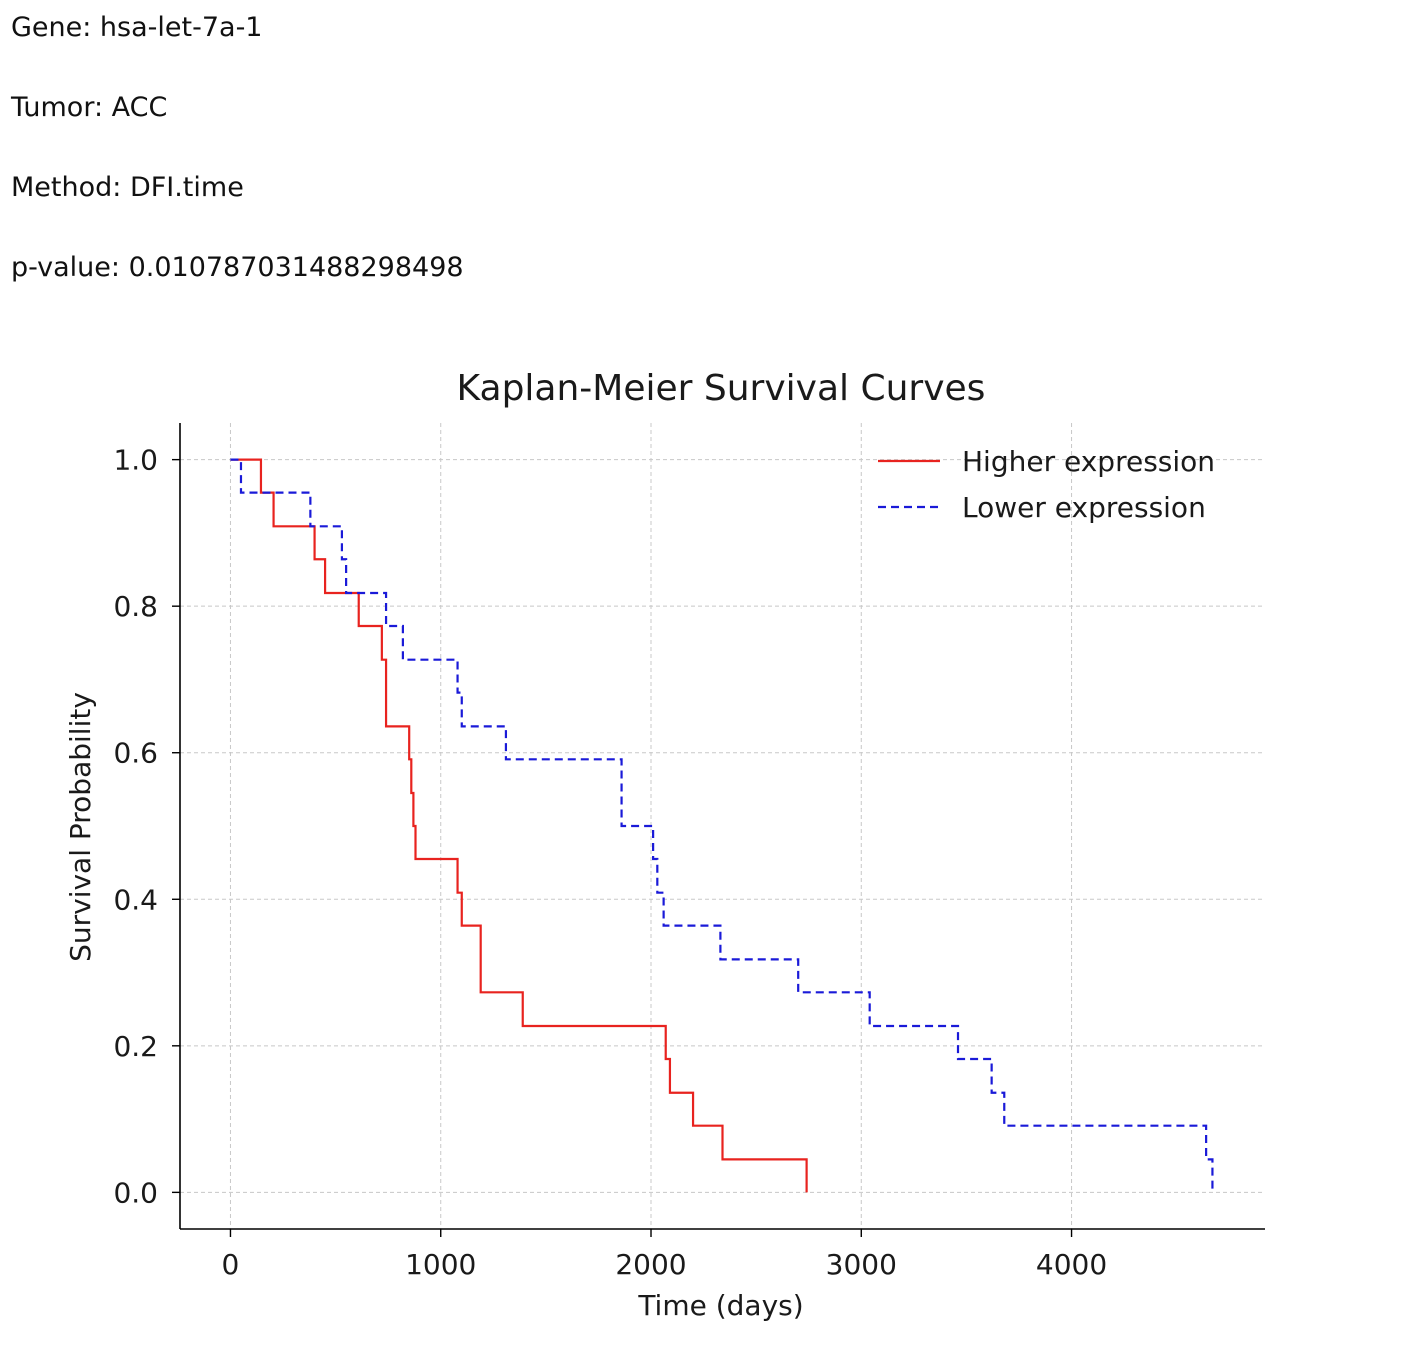 Image resolution: width=1420 pixels, height=1358 pixels. What do you see at coordinates (127, 187) in the screenshot?
I see `method-label: Method: DFI.time` at bounding box center [127, 187].